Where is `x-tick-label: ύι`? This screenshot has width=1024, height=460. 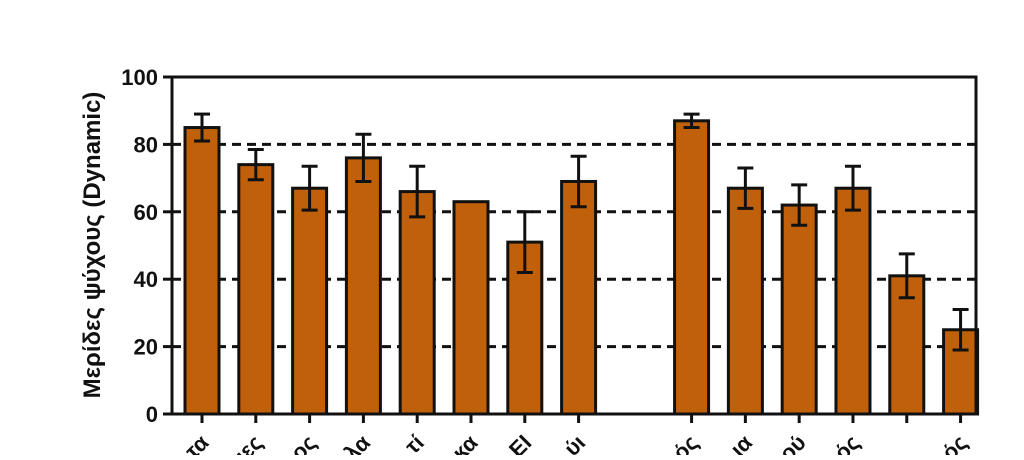
x-tick-label: ύι is located at coordinates (574, 442).